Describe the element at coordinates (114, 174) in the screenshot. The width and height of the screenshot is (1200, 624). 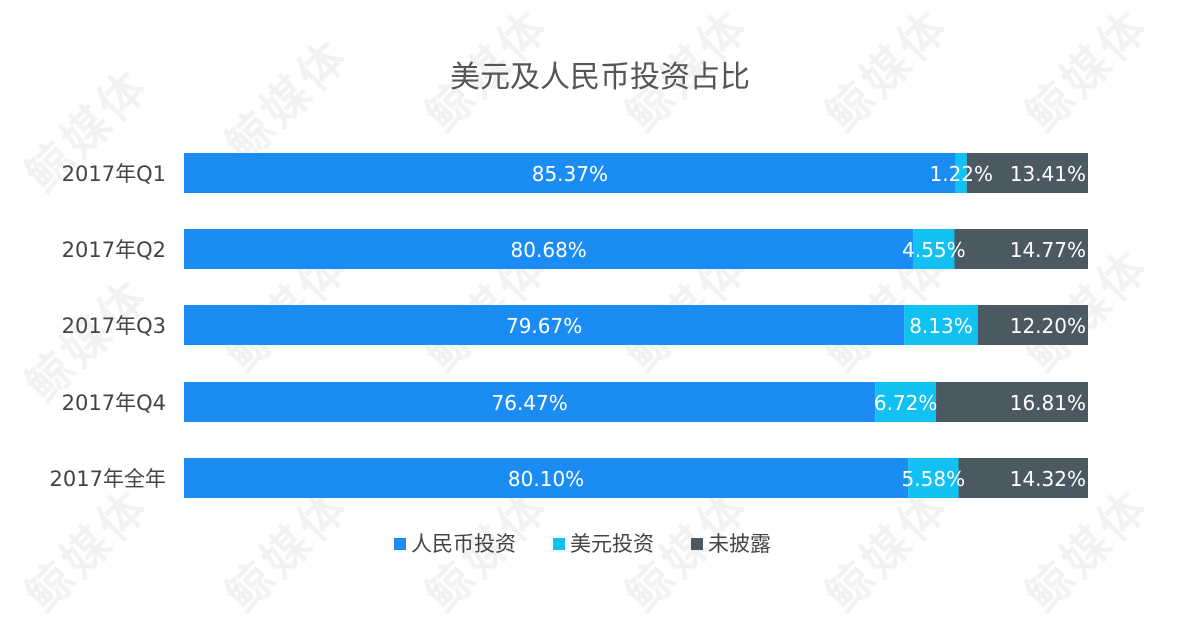
I see `category-label: 2017年Q1` at that location.